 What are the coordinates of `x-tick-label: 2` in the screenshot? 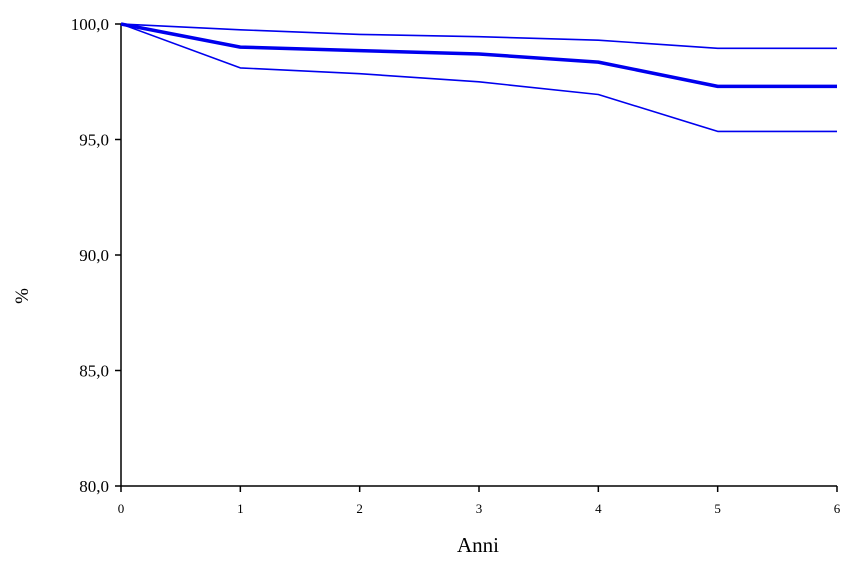 It's located at (359, 508).